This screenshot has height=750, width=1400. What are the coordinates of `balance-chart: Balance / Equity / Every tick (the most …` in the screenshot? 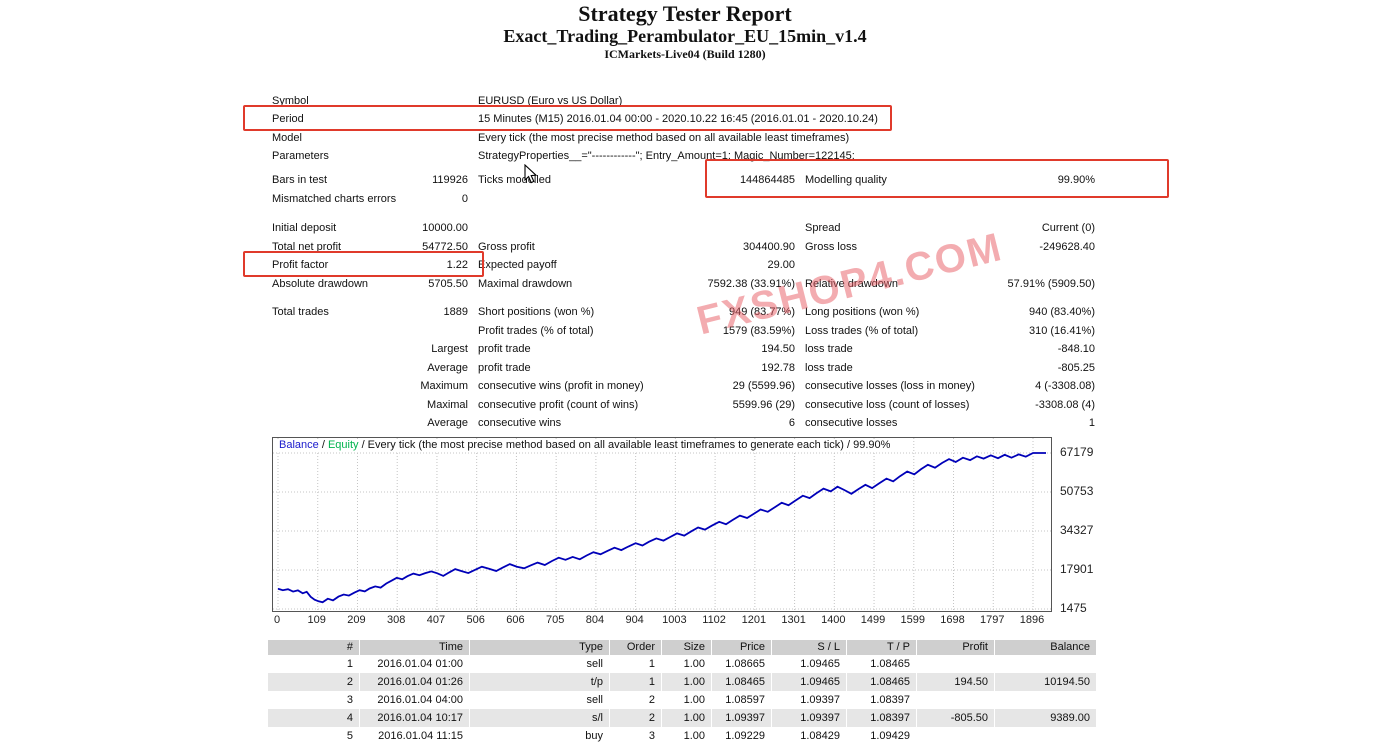 It's located at (662, 524).